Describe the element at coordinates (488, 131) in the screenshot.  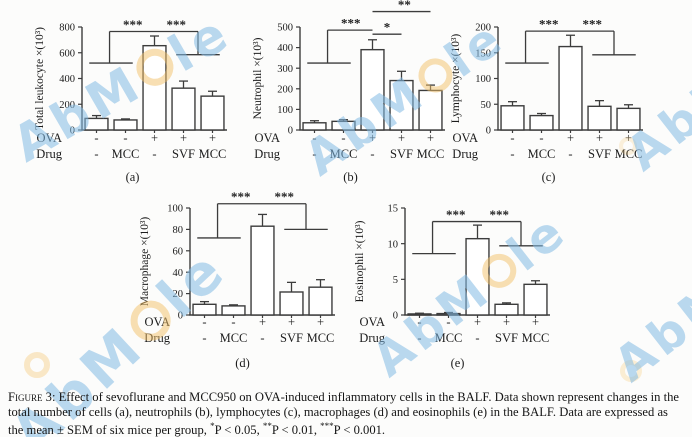
I see `y-tick-label: 0` at that location.